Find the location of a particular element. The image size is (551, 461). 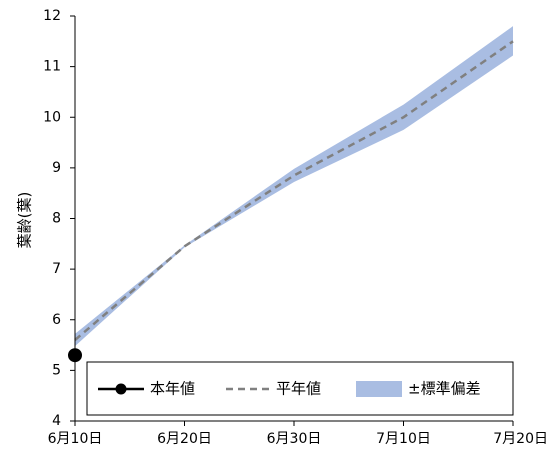

y-axis-title: 葉齢(葉) is located at coordinates (25, 220).